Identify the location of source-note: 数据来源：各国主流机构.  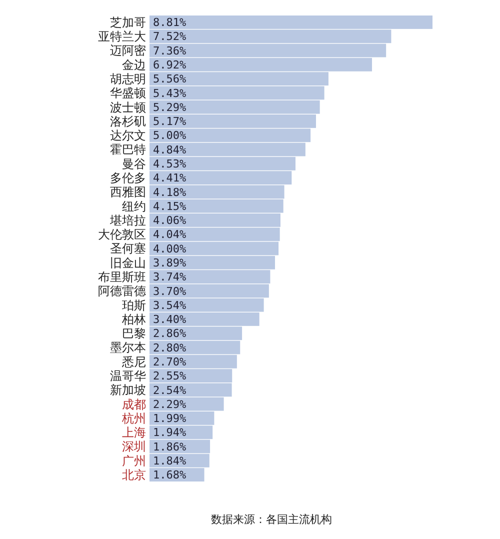
(271, 519).